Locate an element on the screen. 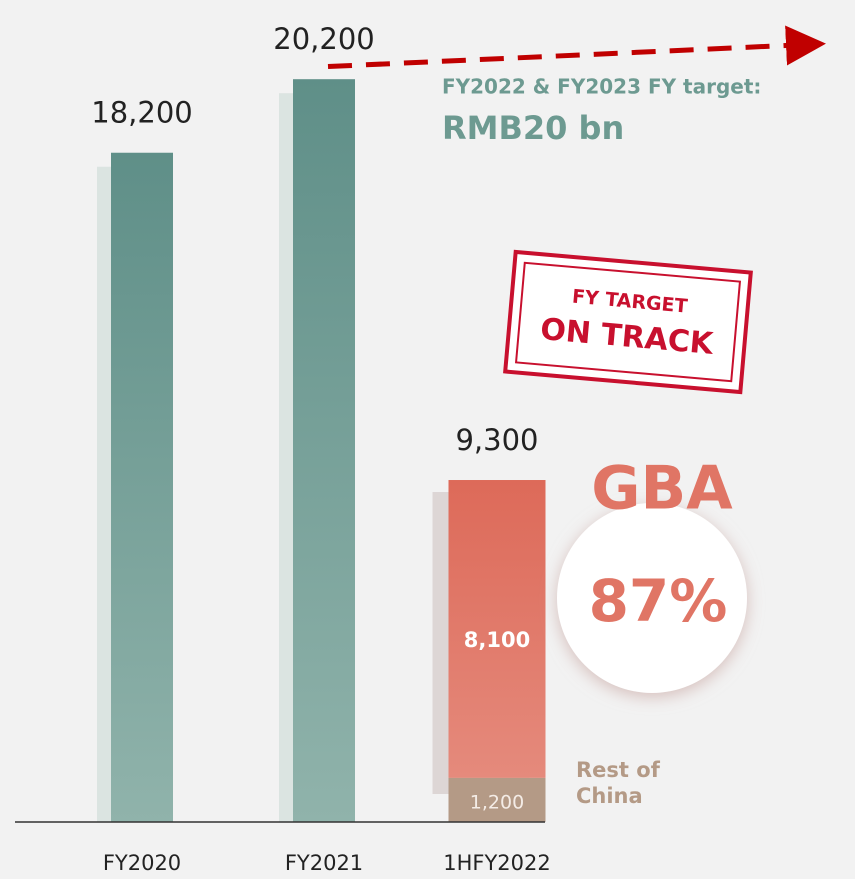 This screenshot has width=855, height=879. target-arrow is located at coordinates (576, 47).